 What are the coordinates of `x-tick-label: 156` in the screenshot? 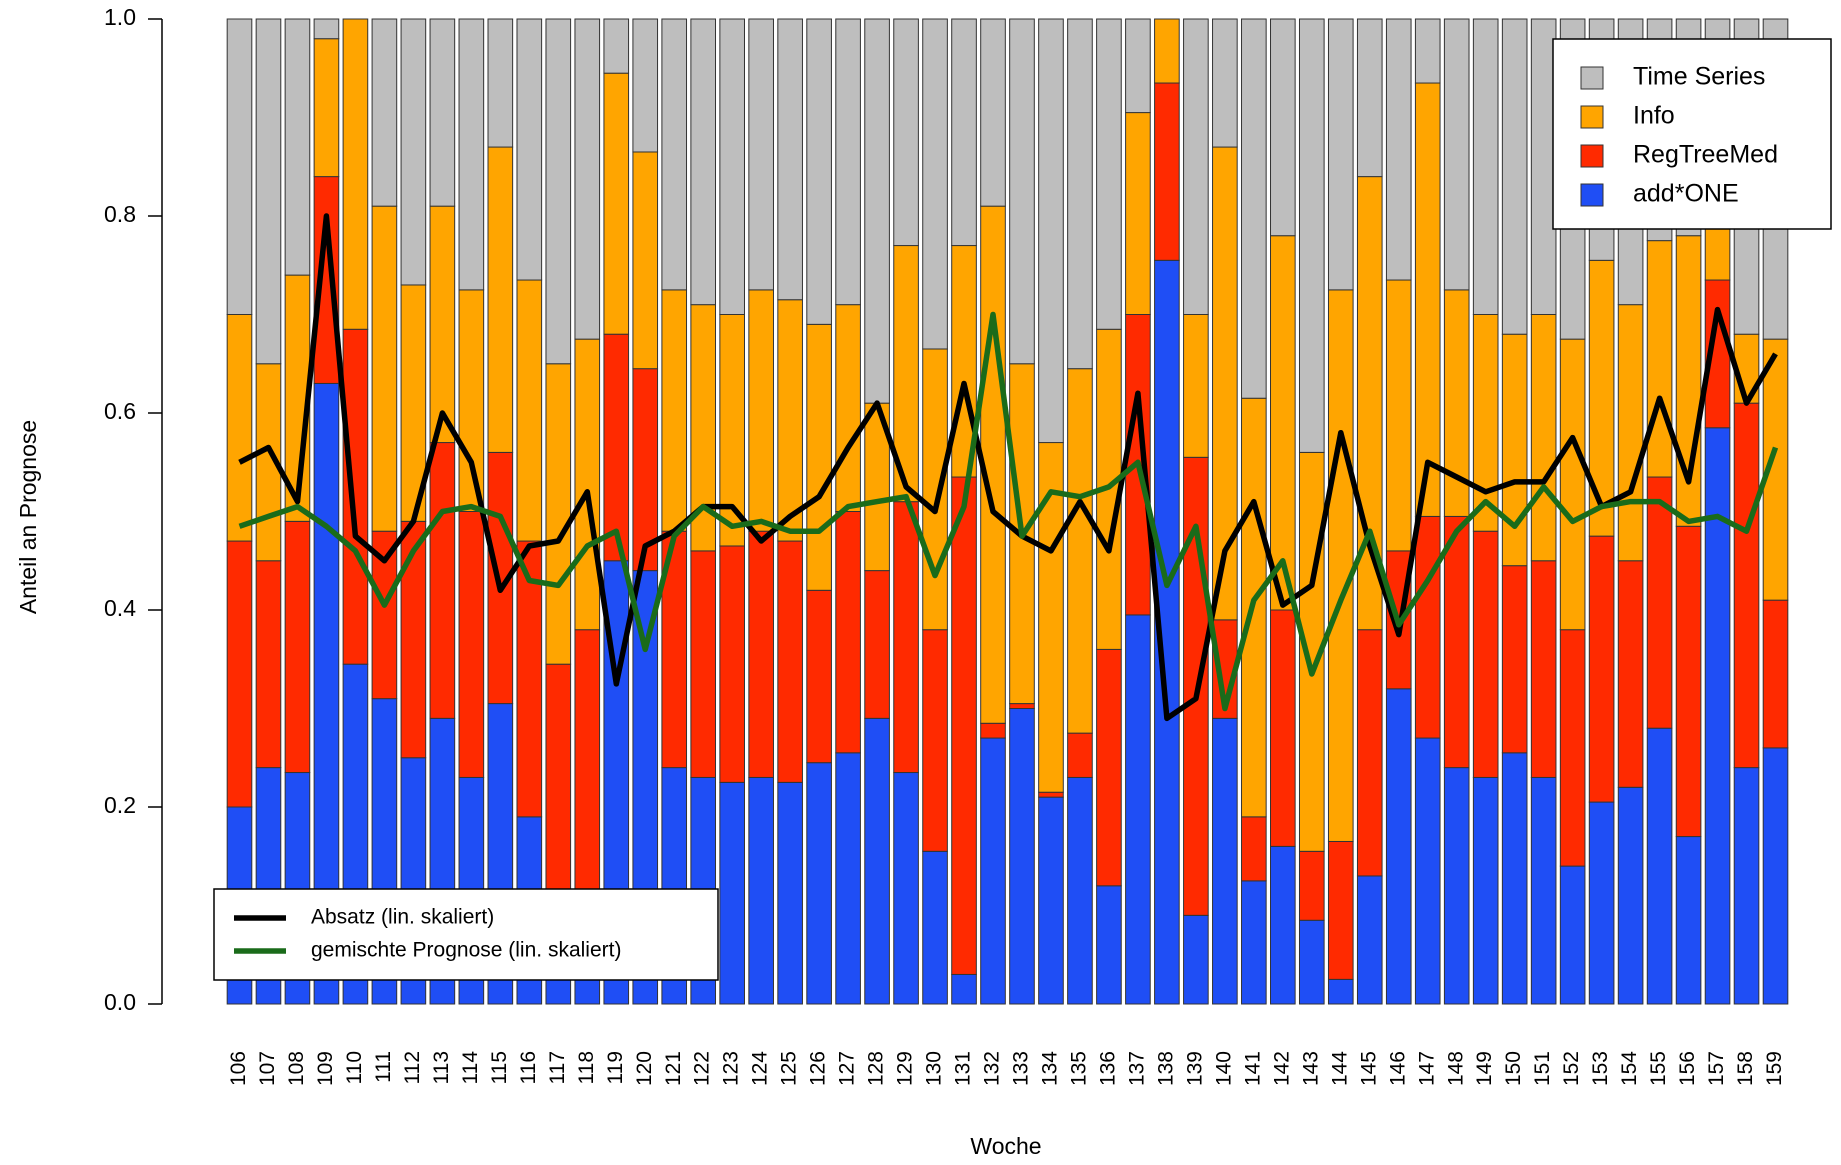 It's located at (1687, 1068).